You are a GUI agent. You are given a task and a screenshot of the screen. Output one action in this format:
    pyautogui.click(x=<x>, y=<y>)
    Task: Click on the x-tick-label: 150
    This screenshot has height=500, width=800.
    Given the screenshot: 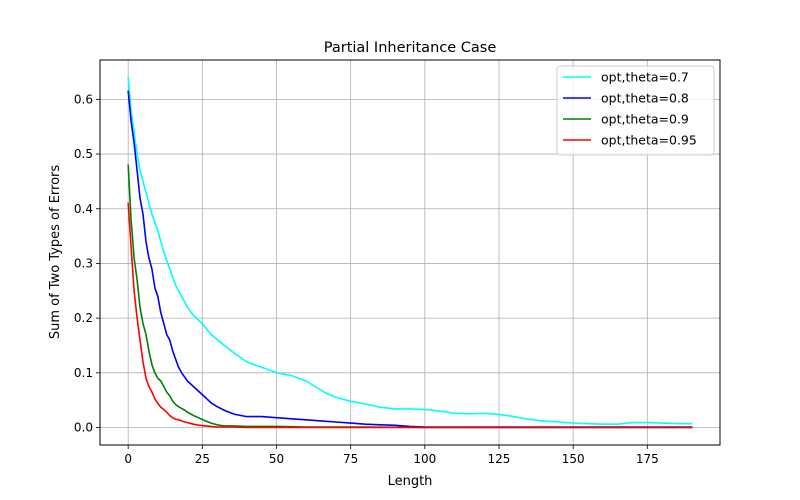 What is the action you would take?
    pyautogui.click(x=573, y=459)
    